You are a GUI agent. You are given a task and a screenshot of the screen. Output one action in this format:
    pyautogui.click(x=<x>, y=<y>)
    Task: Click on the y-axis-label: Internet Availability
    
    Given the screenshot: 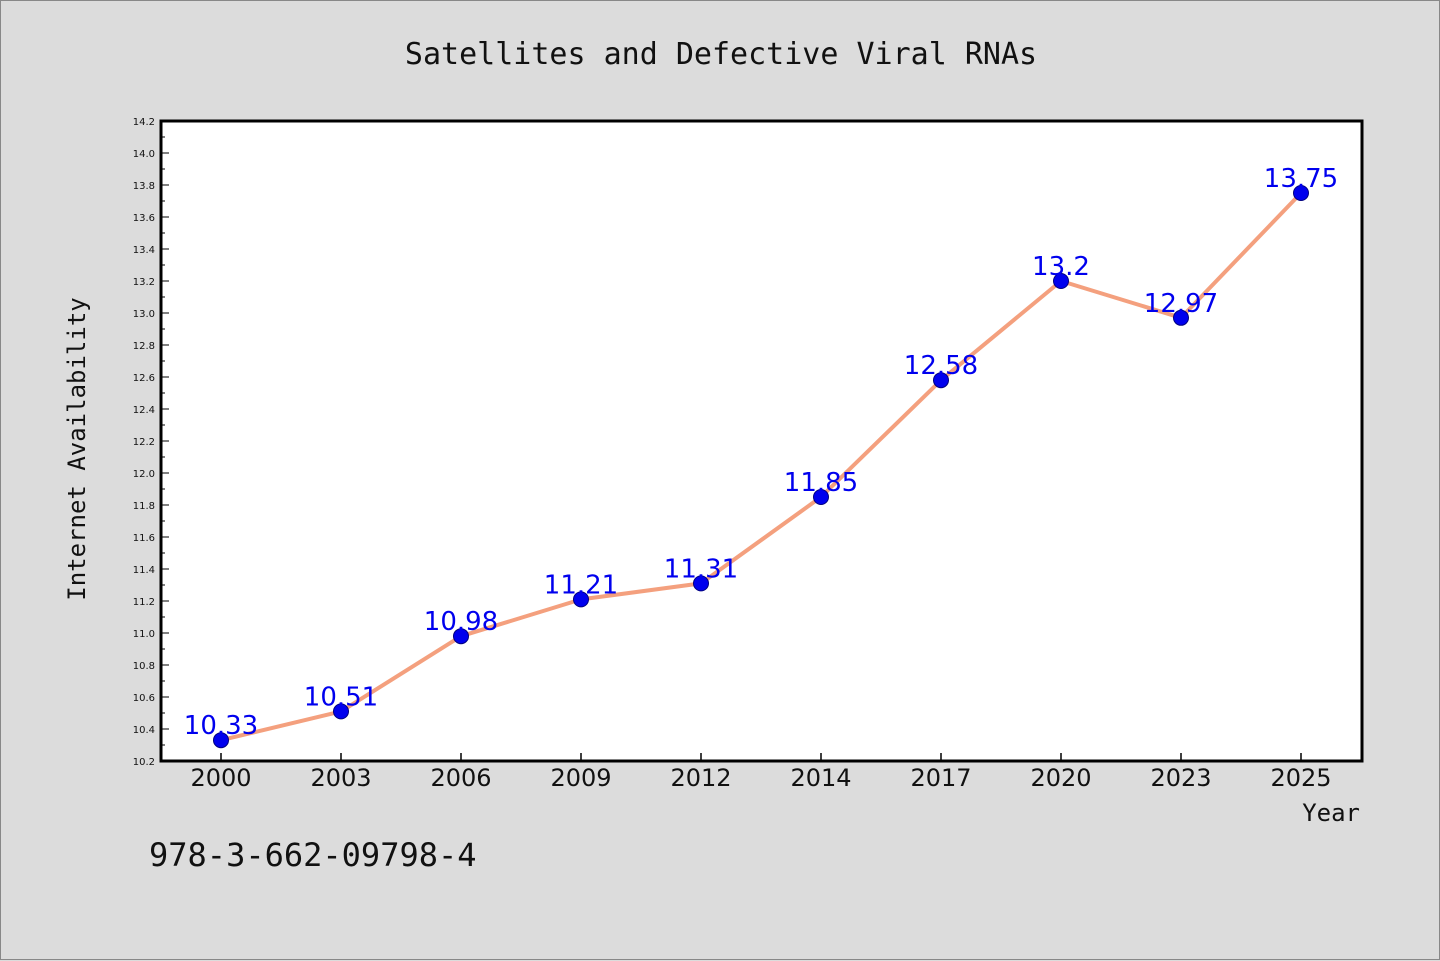 What is the action you would take?
    pyautogui.click(x=77, y=448)
    